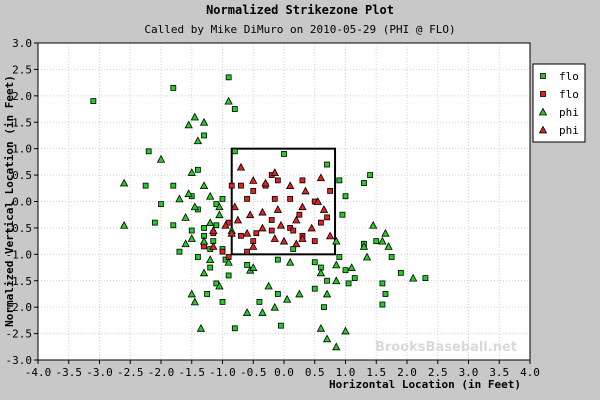 The height and width of the screenshot is (400, 600). Describe the element at coordinates (22, 175) in the screenshot. I see `y-tick-label: 0.5` at that location.